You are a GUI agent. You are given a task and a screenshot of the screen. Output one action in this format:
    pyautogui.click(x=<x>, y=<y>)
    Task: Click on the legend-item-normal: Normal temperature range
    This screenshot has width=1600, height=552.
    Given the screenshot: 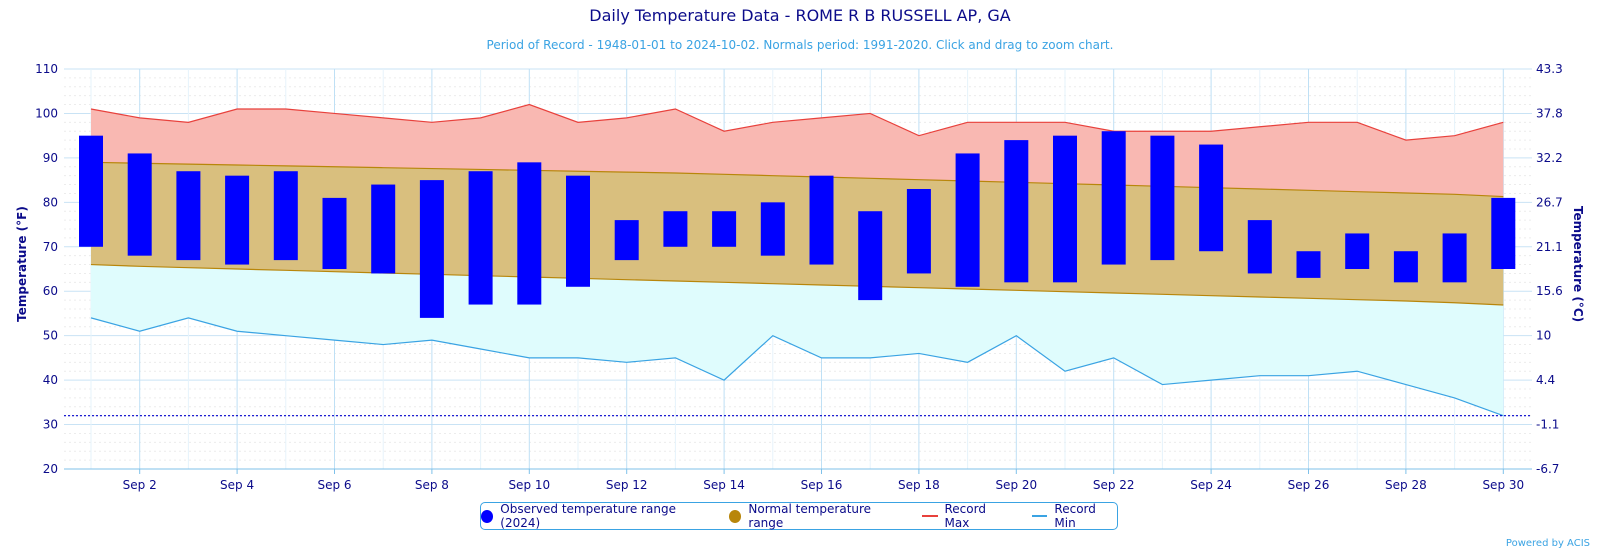 What is the action you would take?
    pyautogui.click(x=814, y=516)
    